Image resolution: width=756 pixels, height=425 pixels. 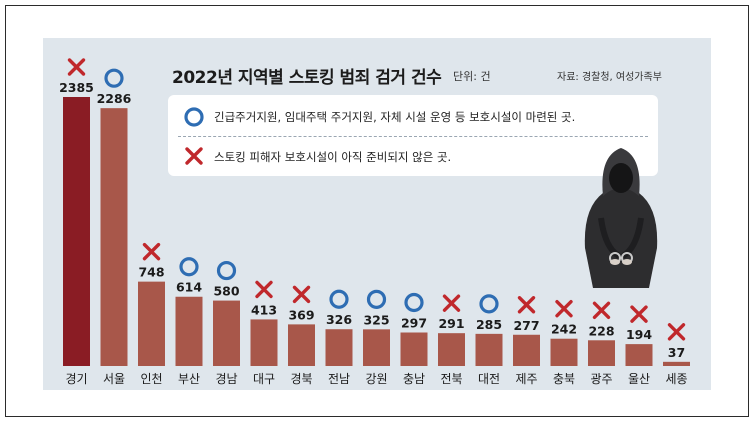 I want to click on category-label: 강원, so click(x=376, y=379).